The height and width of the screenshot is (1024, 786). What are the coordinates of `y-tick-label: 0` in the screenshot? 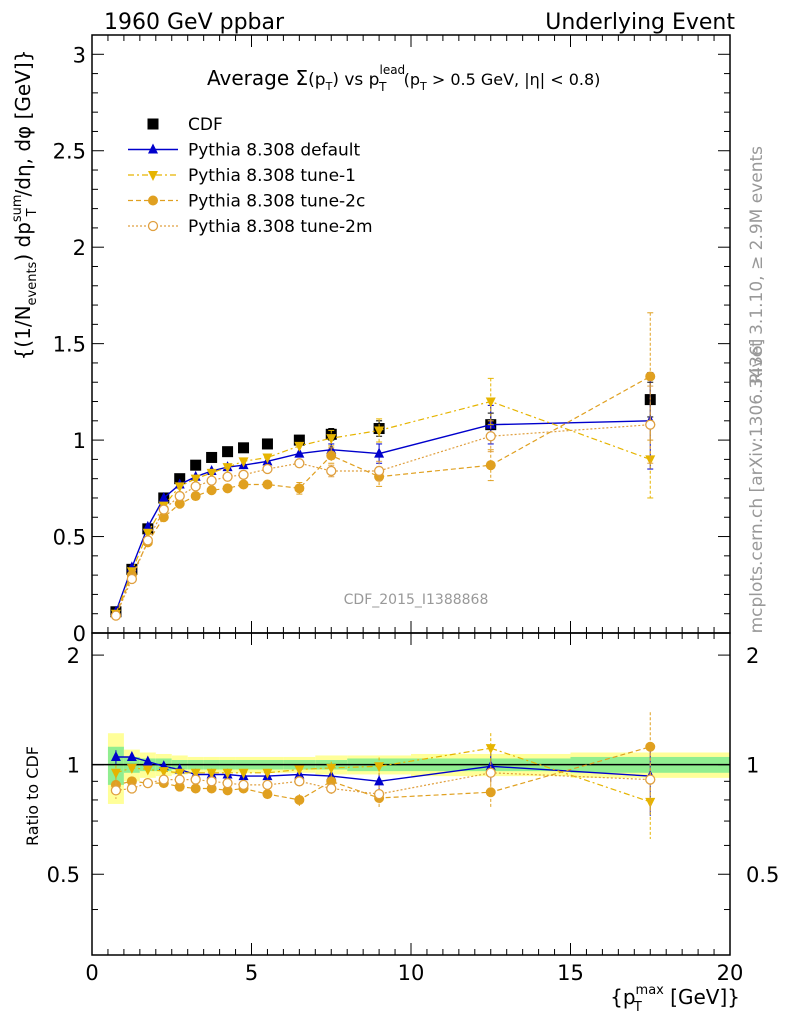 It's located at (79, 634).